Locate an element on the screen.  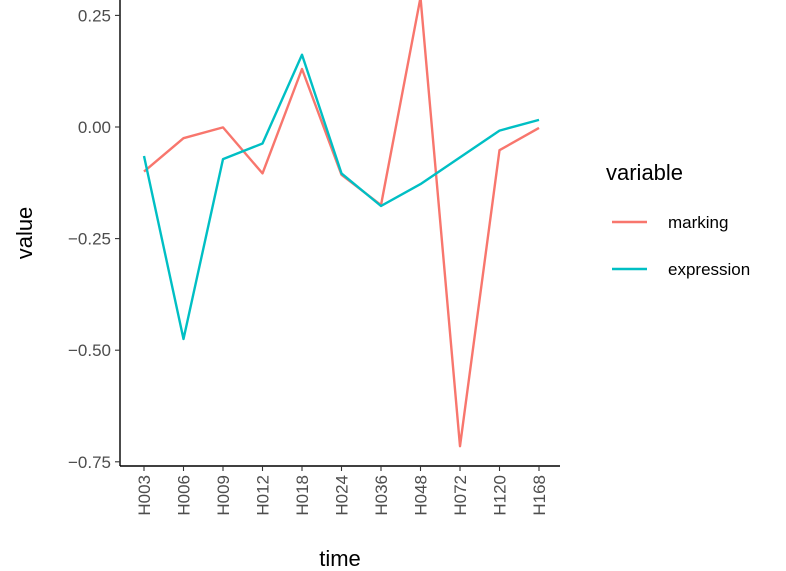
legend-label-marking: marking is located at coordinates (698, 222).